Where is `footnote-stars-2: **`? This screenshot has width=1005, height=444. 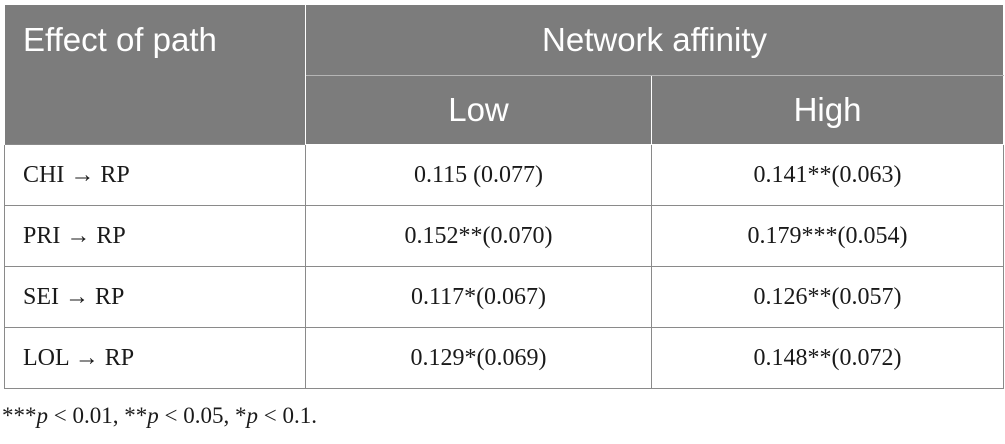
footnote-stars-2: ** is located at coordinates (136, 415).